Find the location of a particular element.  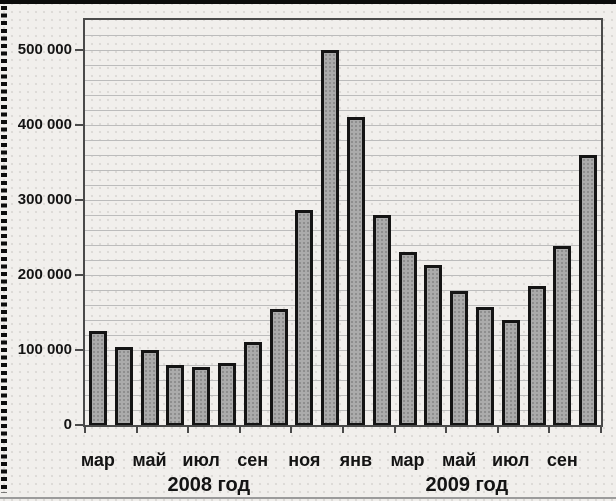

bar-сен-18 is located at coordinates (562, 335).